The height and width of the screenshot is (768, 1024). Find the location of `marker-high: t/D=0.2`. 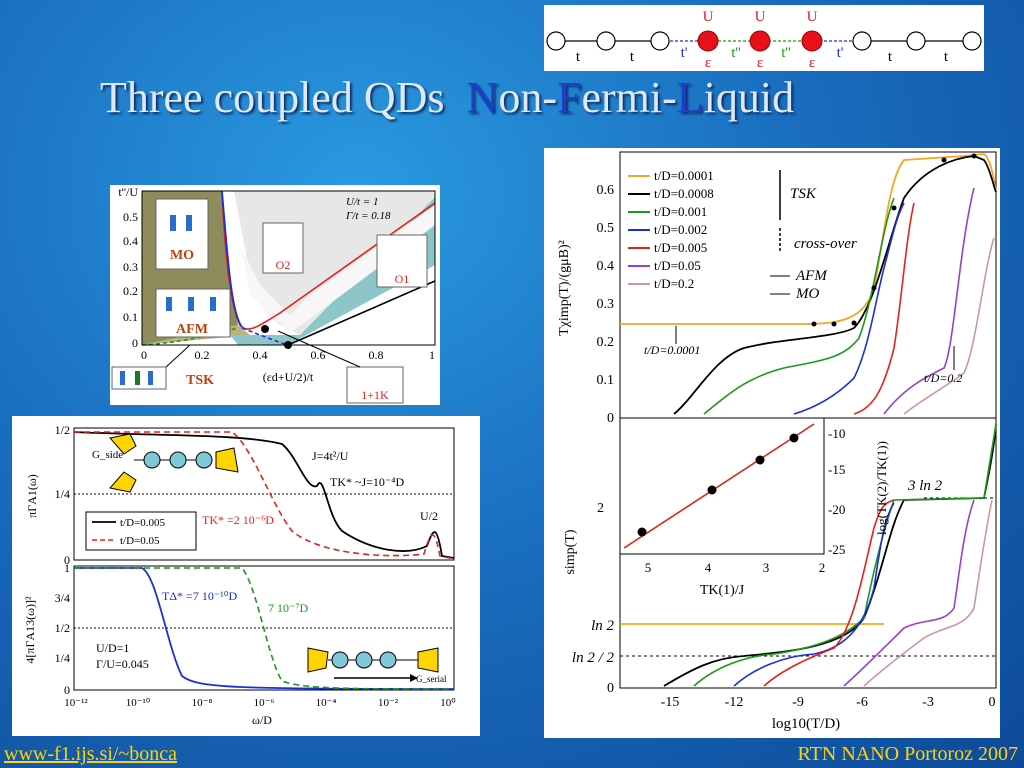

marker-high: t/D=0.2 is located at coordinates (943, 378).